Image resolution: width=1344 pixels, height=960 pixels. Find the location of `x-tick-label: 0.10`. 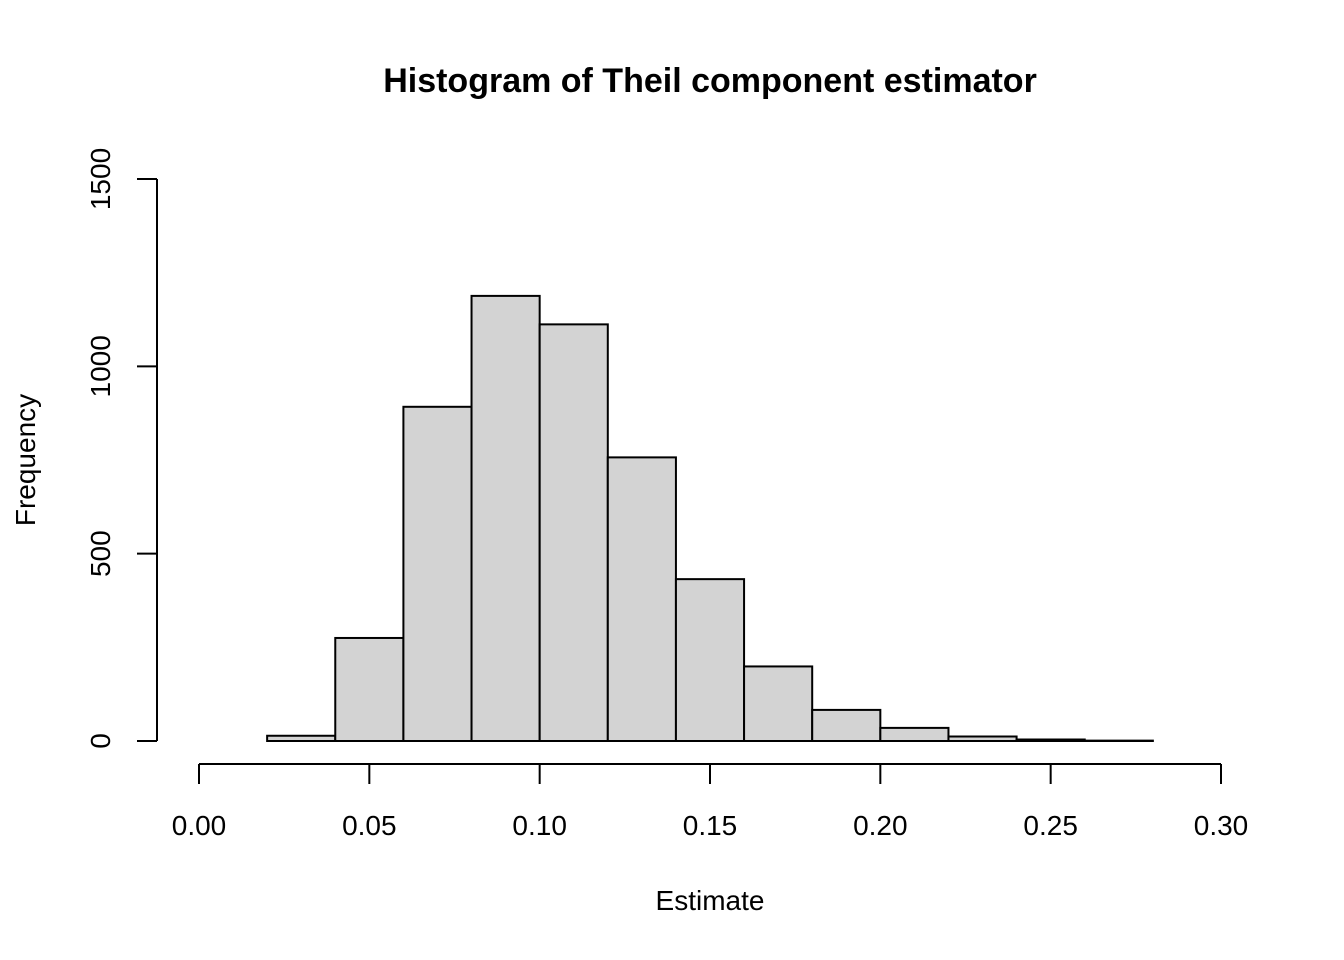

x-tick-label: 0.10 is located at coordinates (539, 825).